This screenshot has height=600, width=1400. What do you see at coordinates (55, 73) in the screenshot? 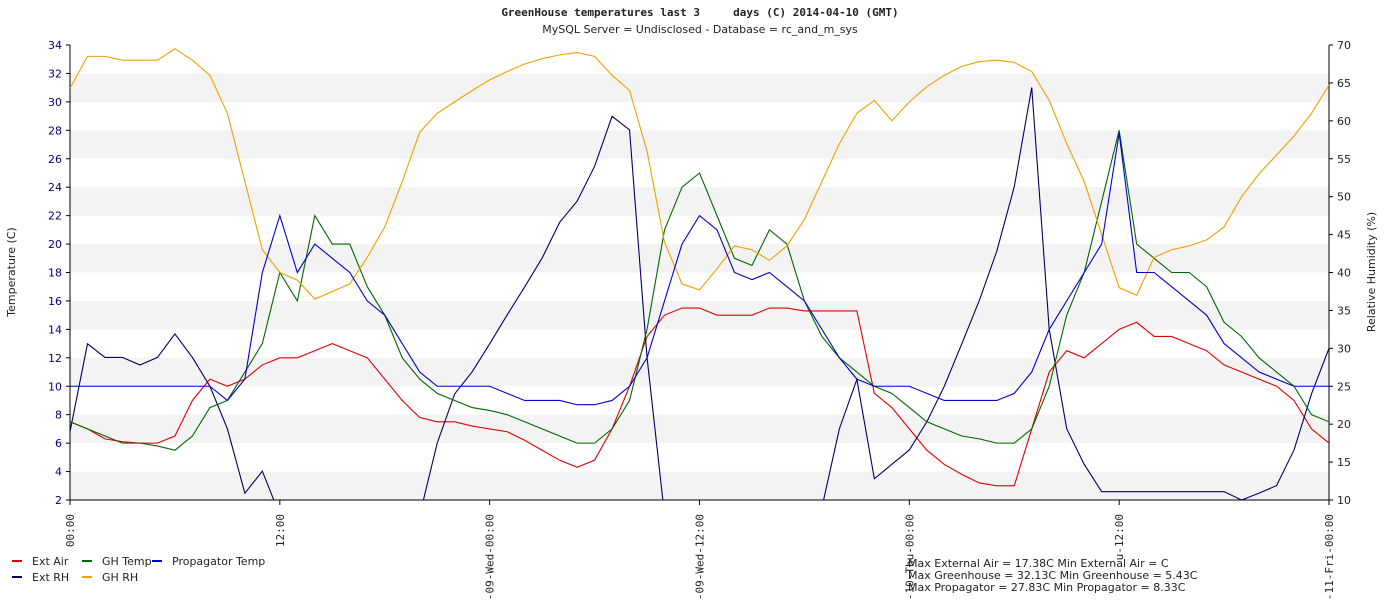
I see `y-tick-label: 32` at bounding box center [55, 73].